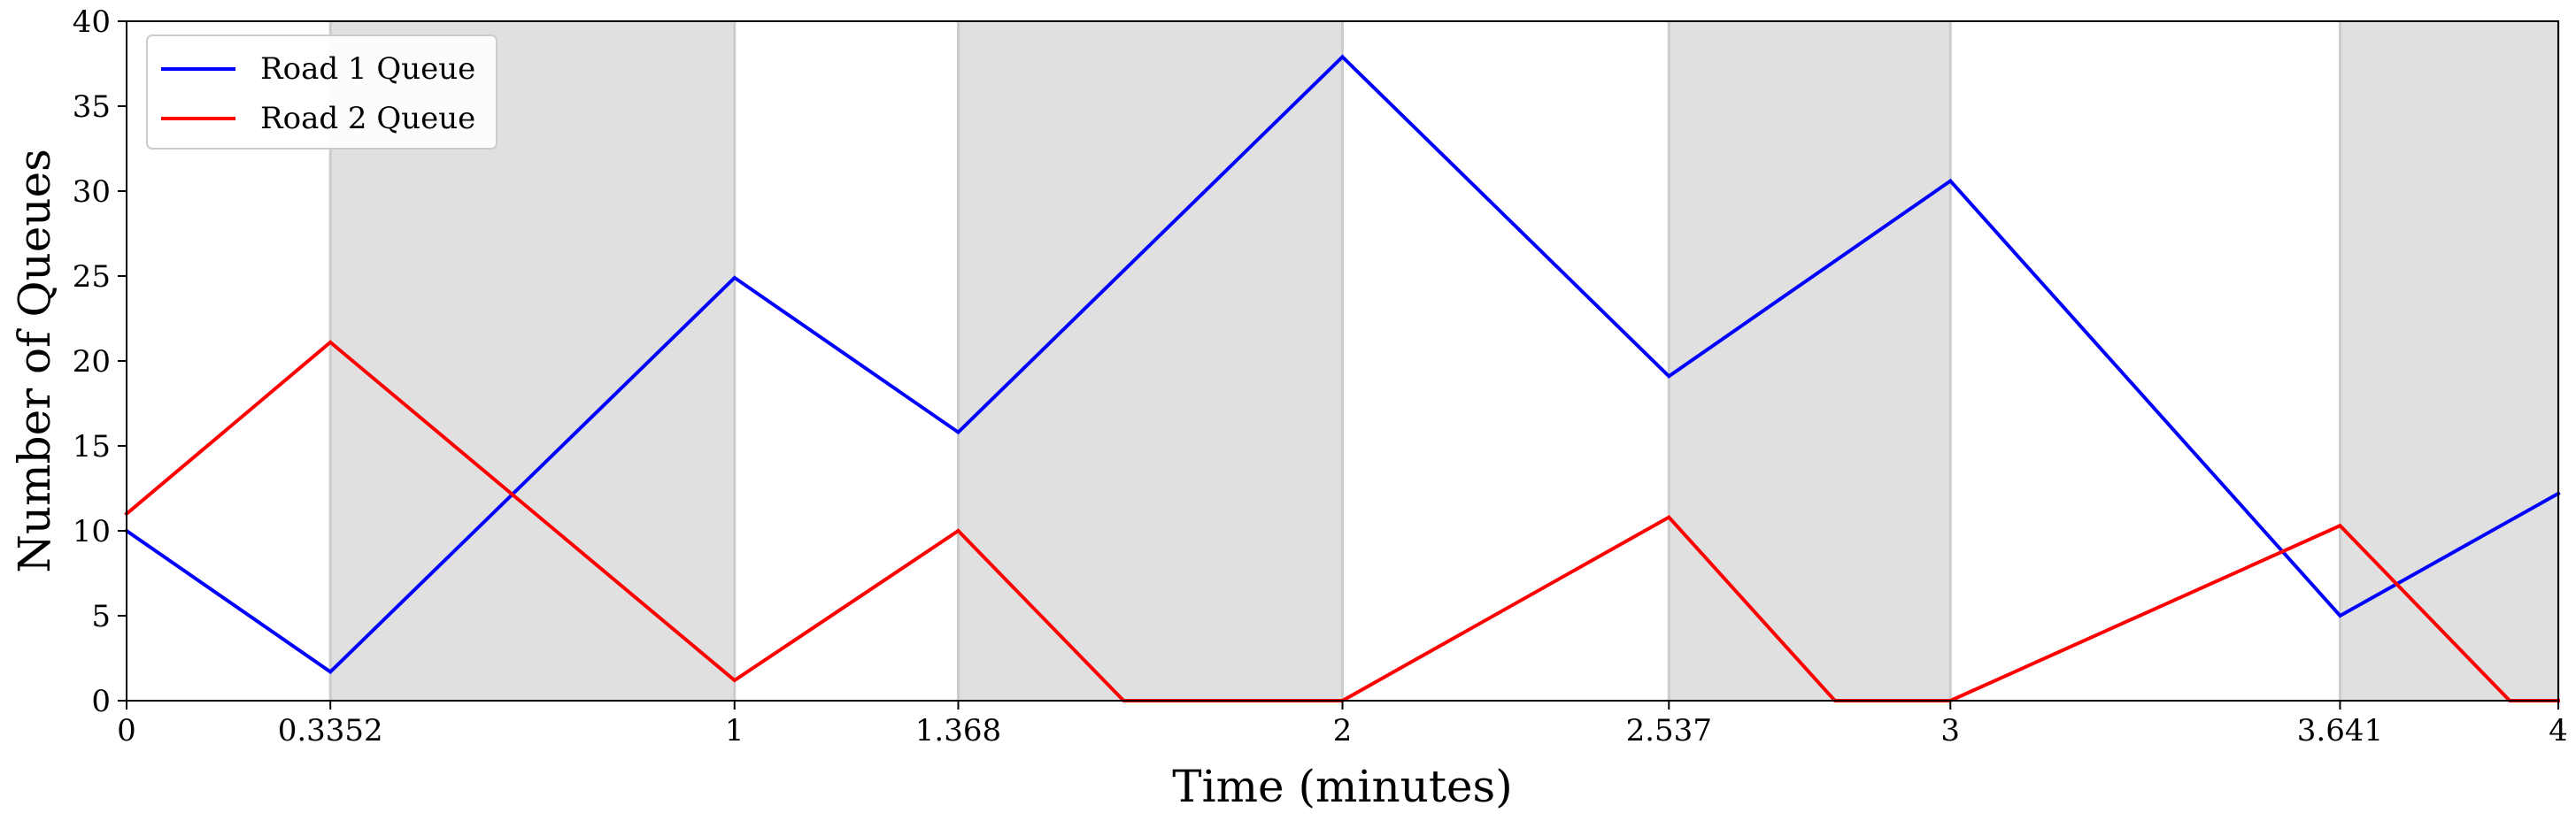 This screenshot has height=821, width=2576. I want to click on x-tick-label: 1, so click(734, 730).